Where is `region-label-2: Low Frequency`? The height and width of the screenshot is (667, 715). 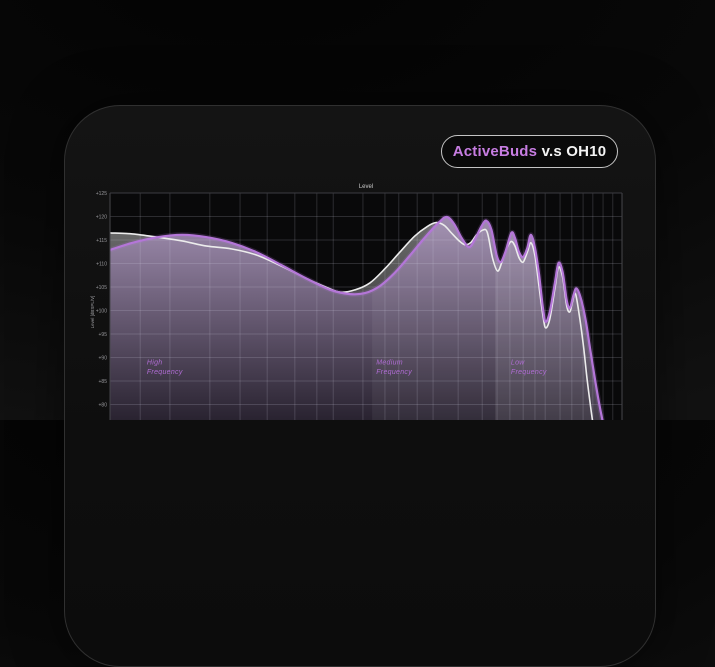 region-label-2: Low Frequency is located at coordinates (529, 368).